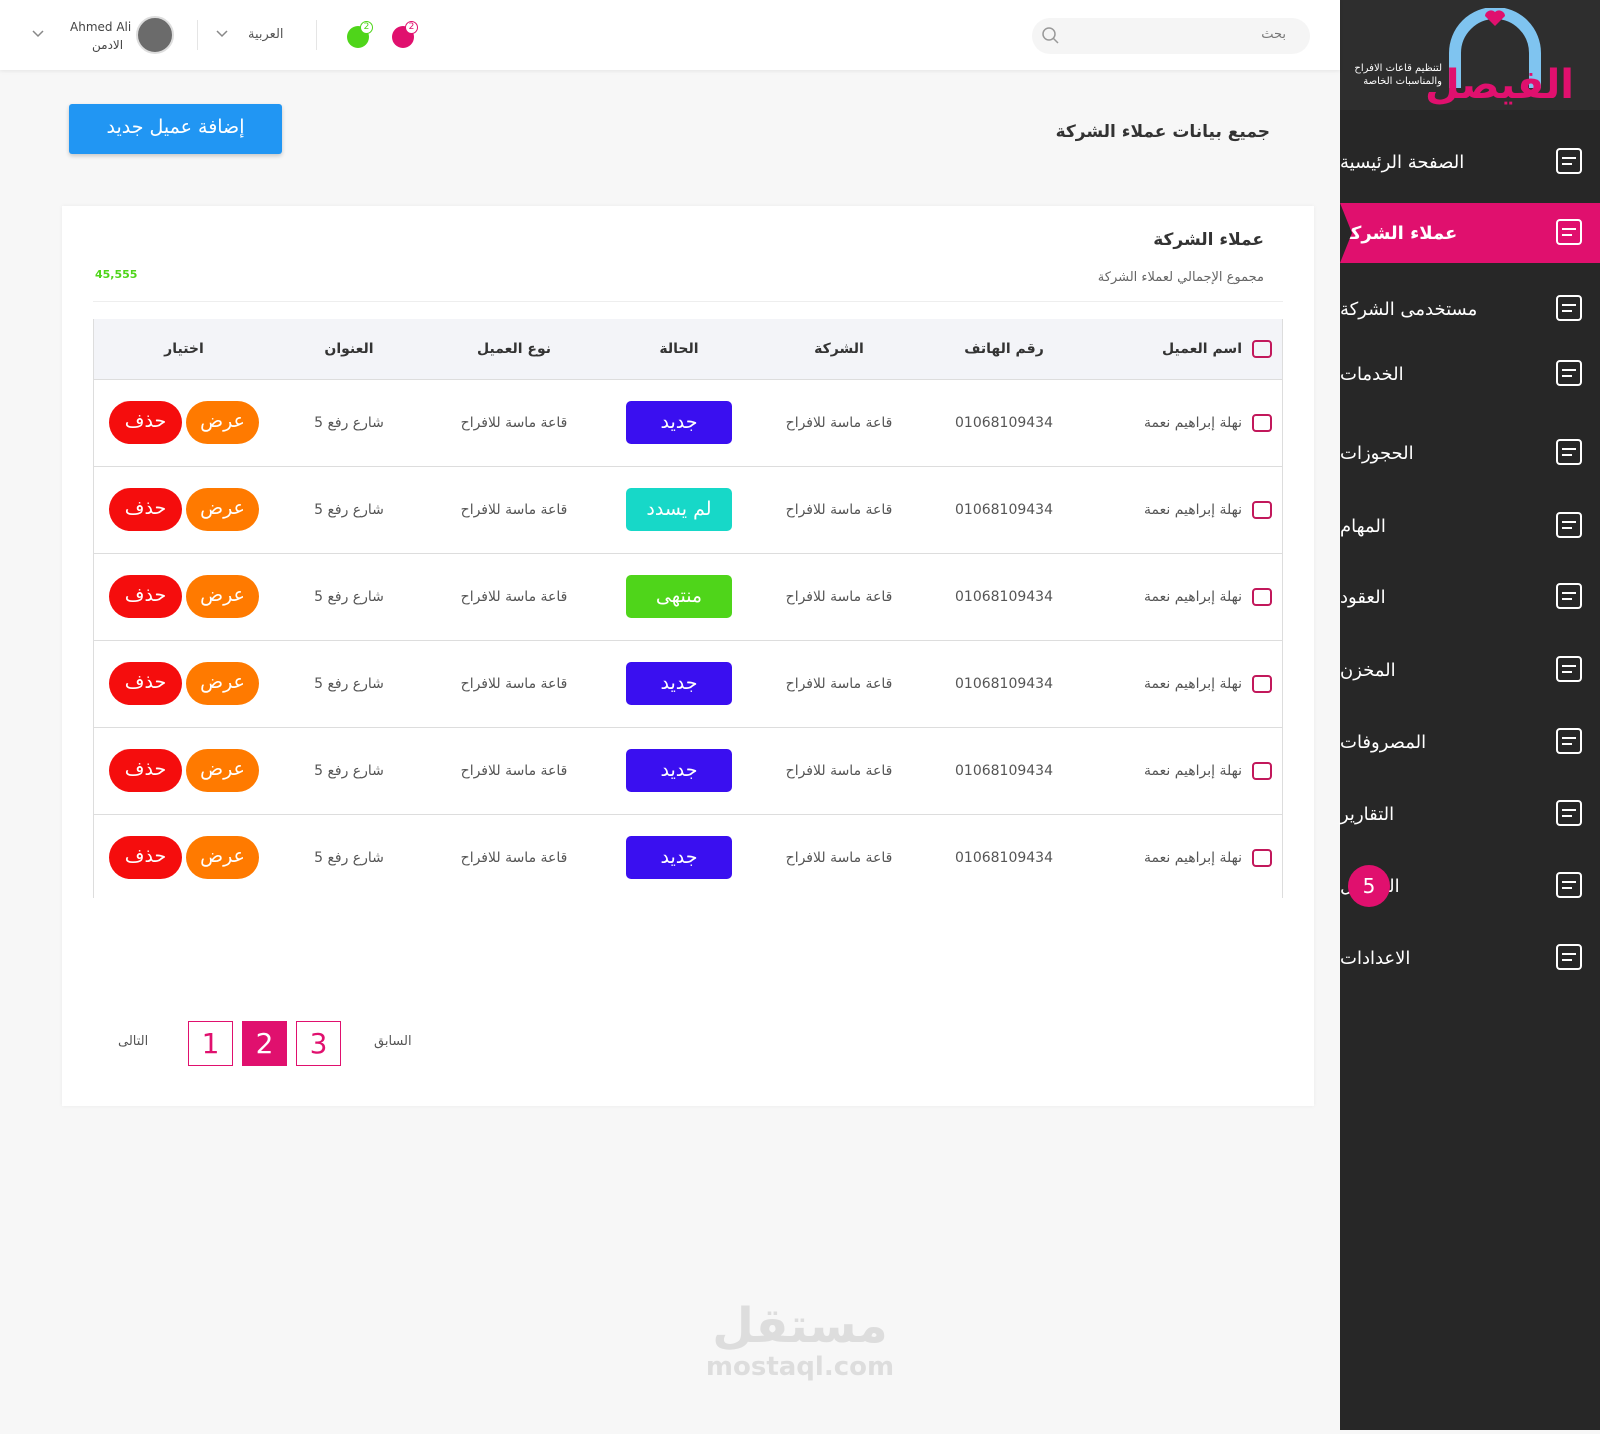  I want to click on nav-item: الرسائل5, so click(1470, 886).